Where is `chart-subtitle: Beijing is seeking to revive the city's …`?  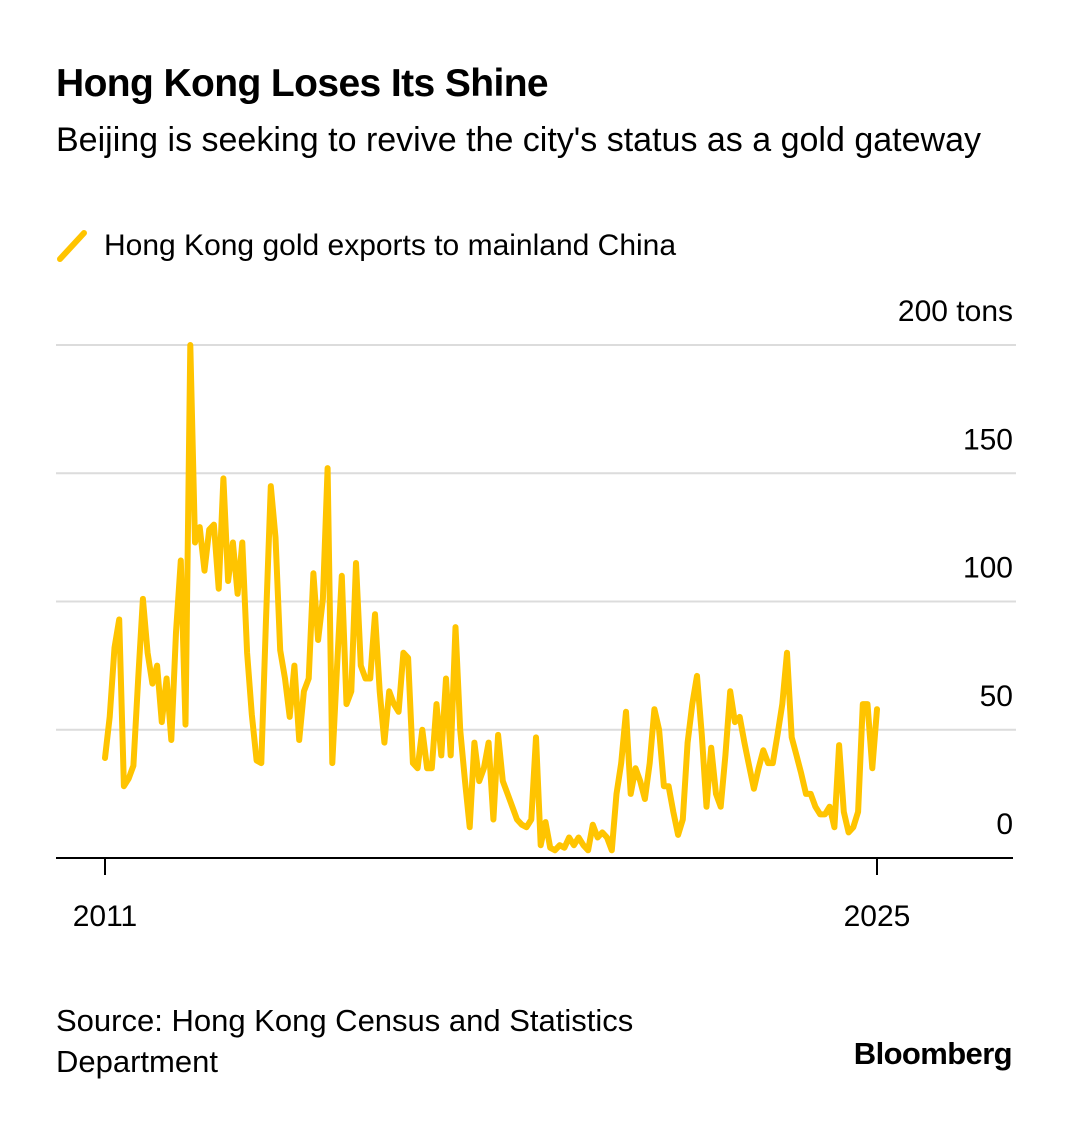 chart-subtitle: Beijing is seeking to revive the city's … is located at coordinates (518, 140).